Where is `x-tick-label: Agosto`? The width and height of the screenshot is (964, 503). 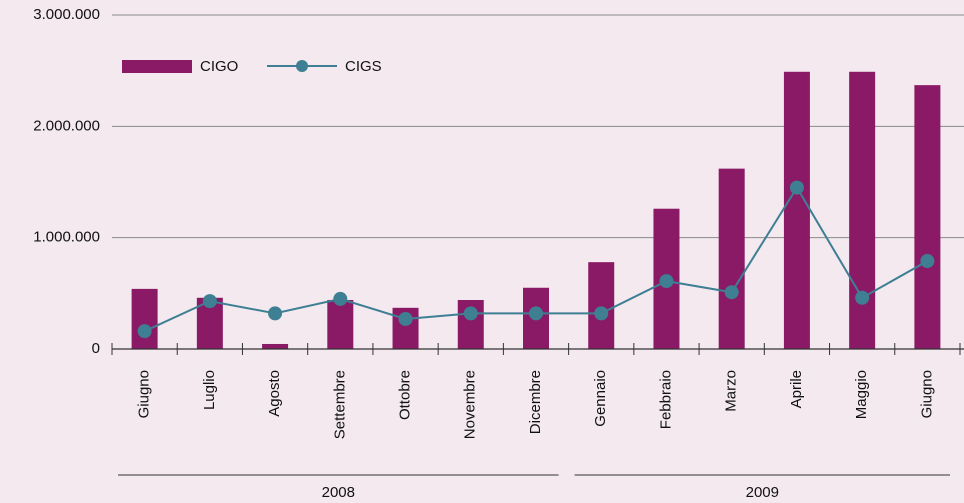
x-tick-label: Agosto is located at coordinates (274, 393).